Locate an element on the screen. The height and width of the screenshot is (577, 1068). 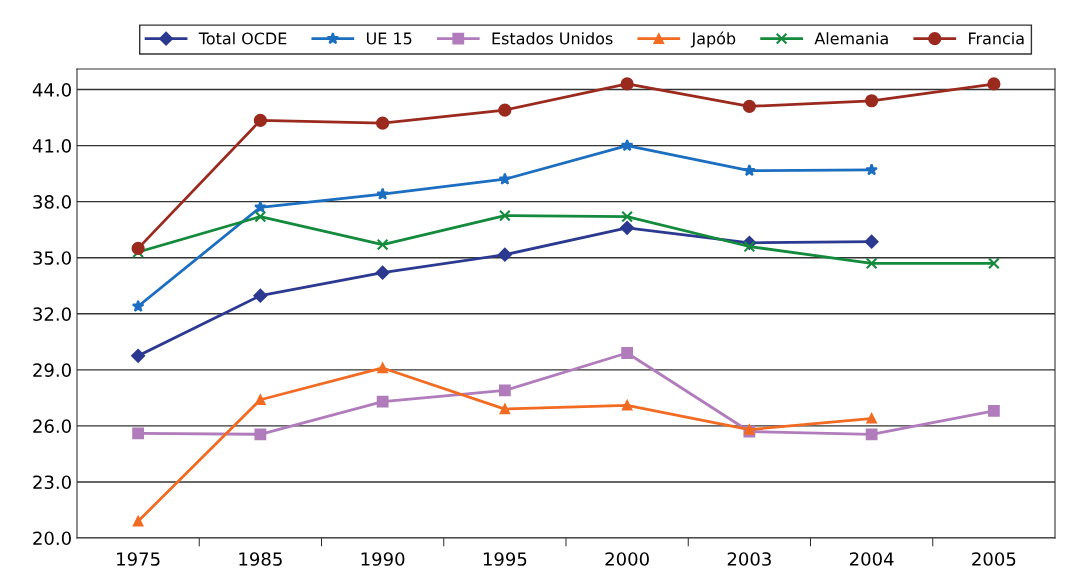
legend-label: UE 15 is located at coordinates (389, 38).